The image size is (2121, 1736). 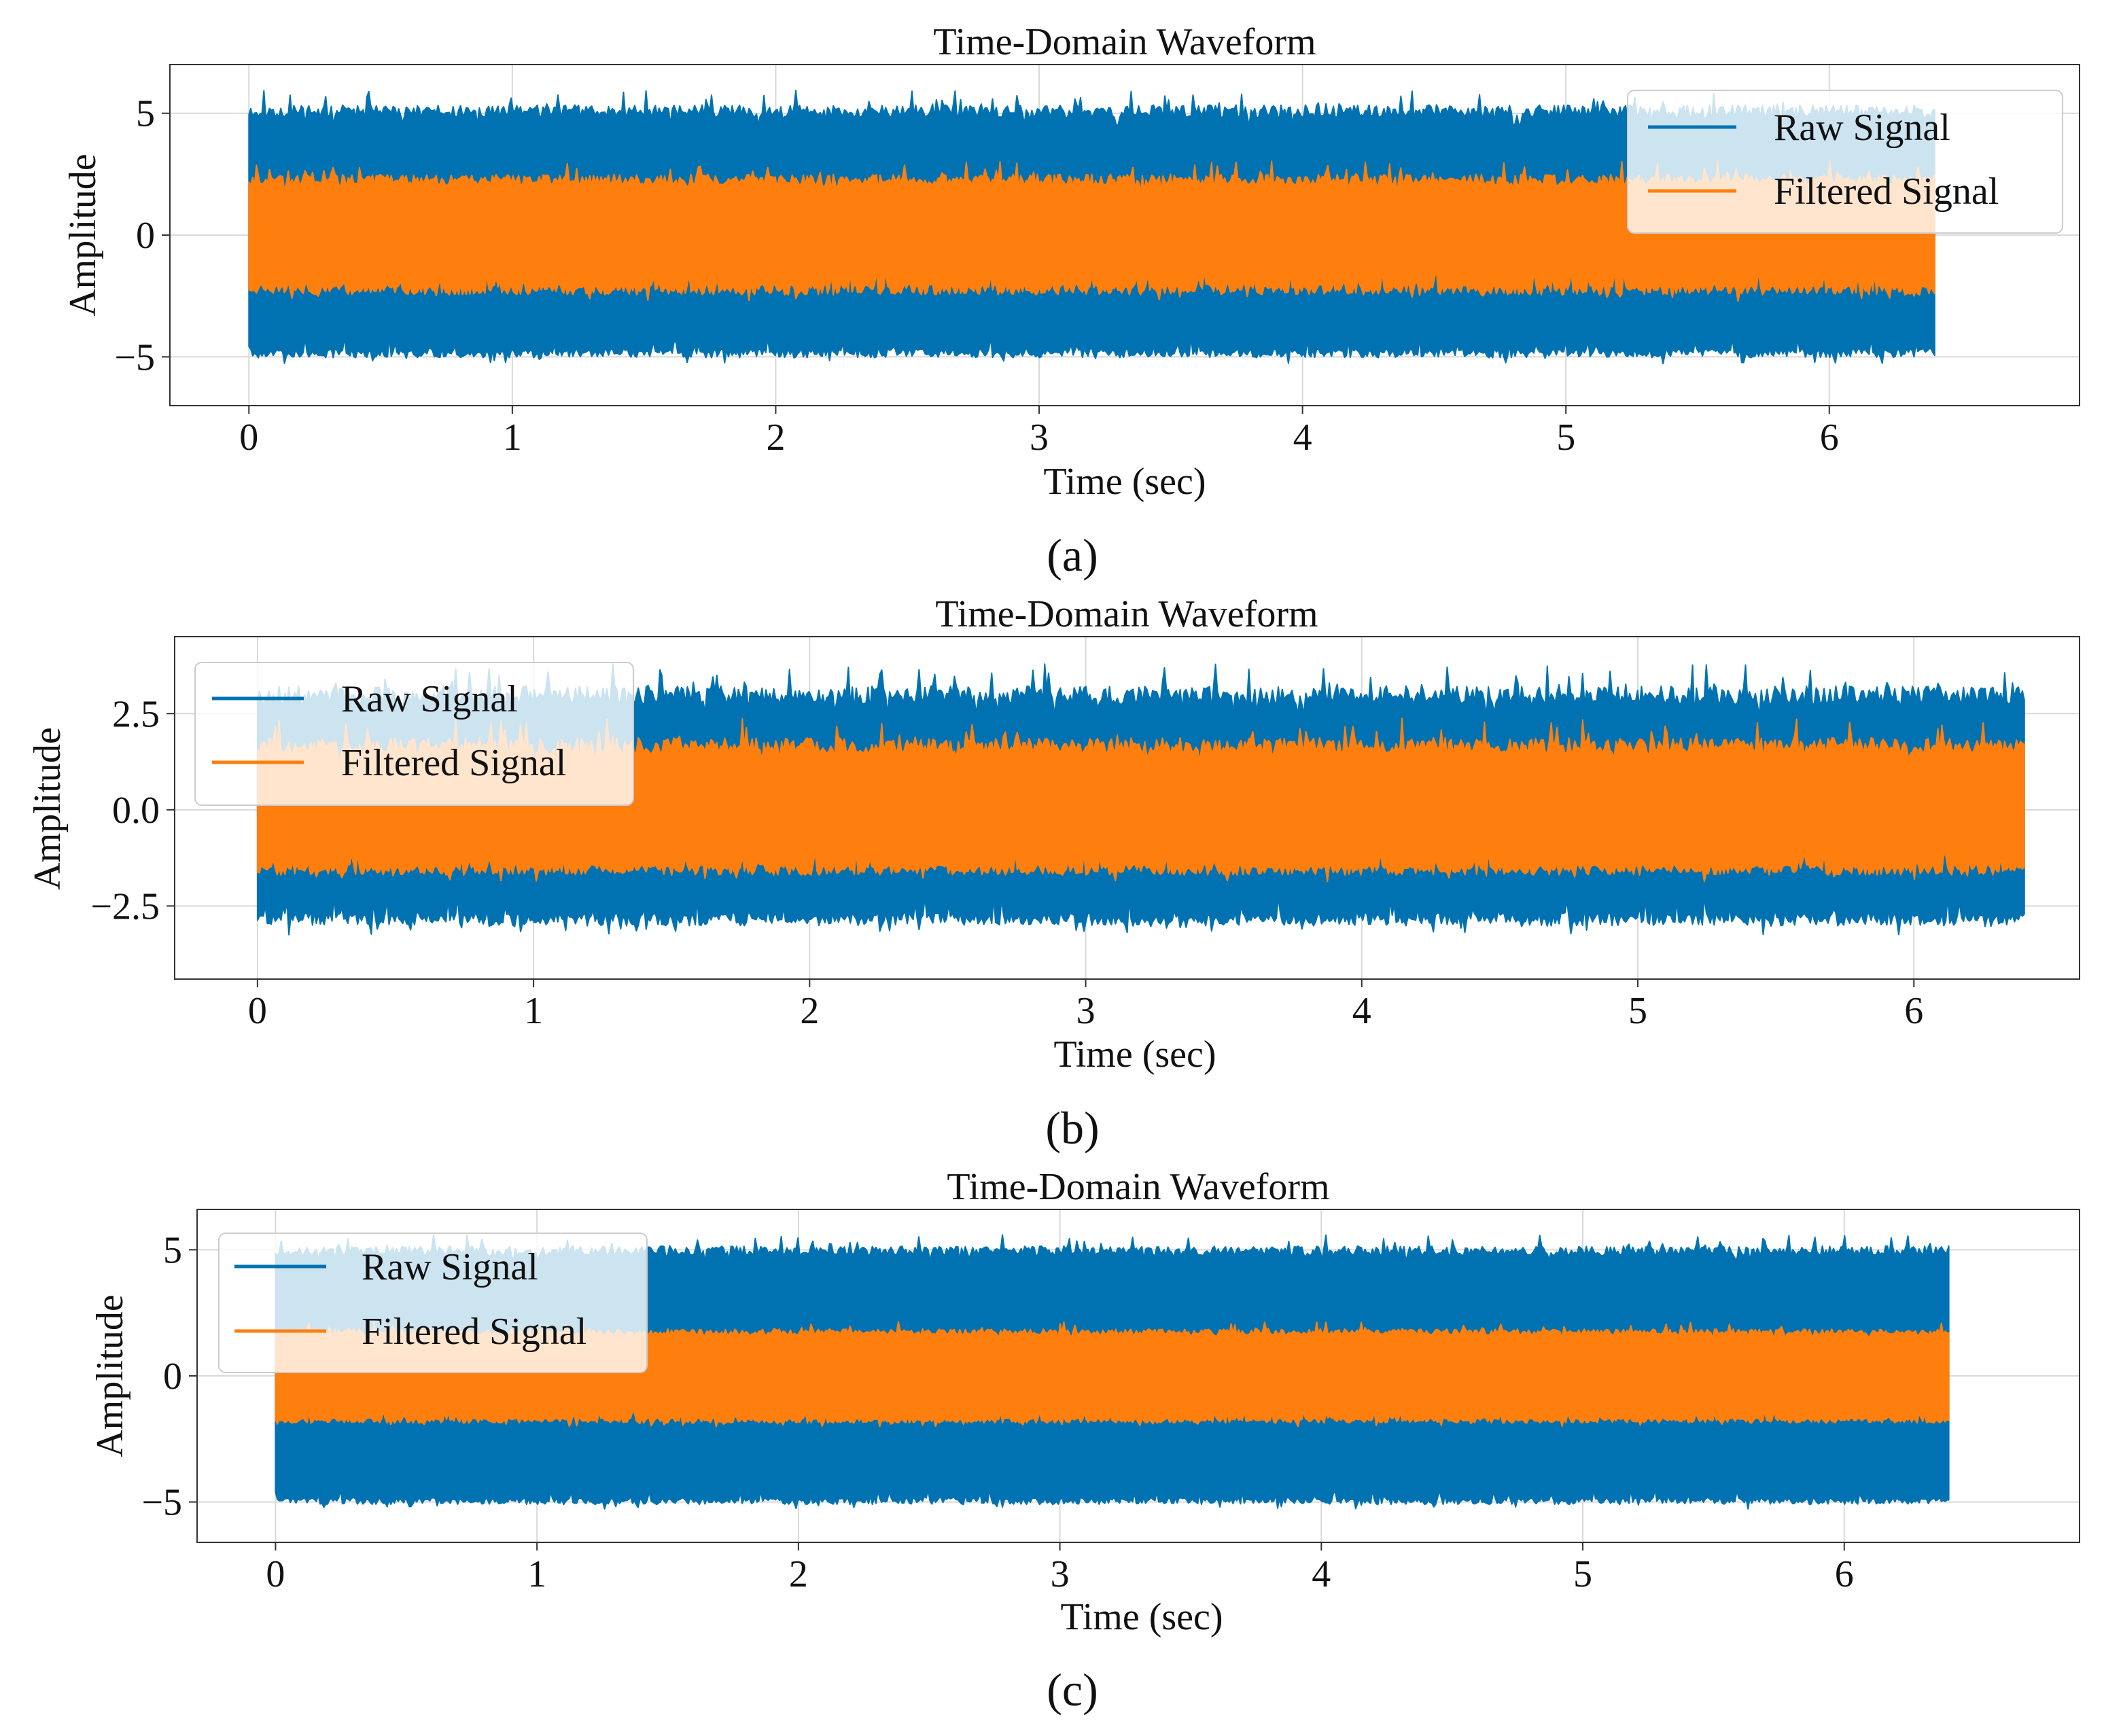 What do you see at coordinates (1072, 1128) in the screenshot?
I see `panel-label-b: (b)` at bounding box center [1072, 1128].